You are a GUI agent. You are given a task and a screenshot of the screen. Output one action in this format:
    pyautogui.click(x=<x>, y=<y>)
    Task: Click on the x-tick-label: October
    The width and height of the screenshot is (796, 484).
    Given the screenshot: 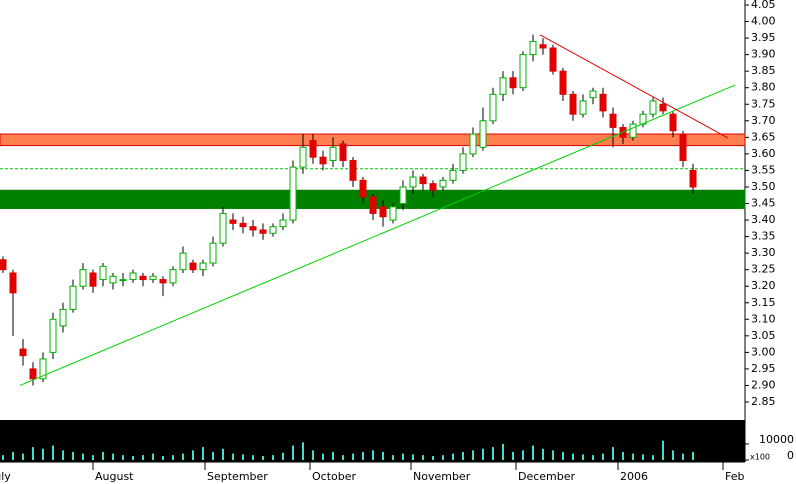 What is the action you would take?
    pyautogui.click(x=334, y=476)
    